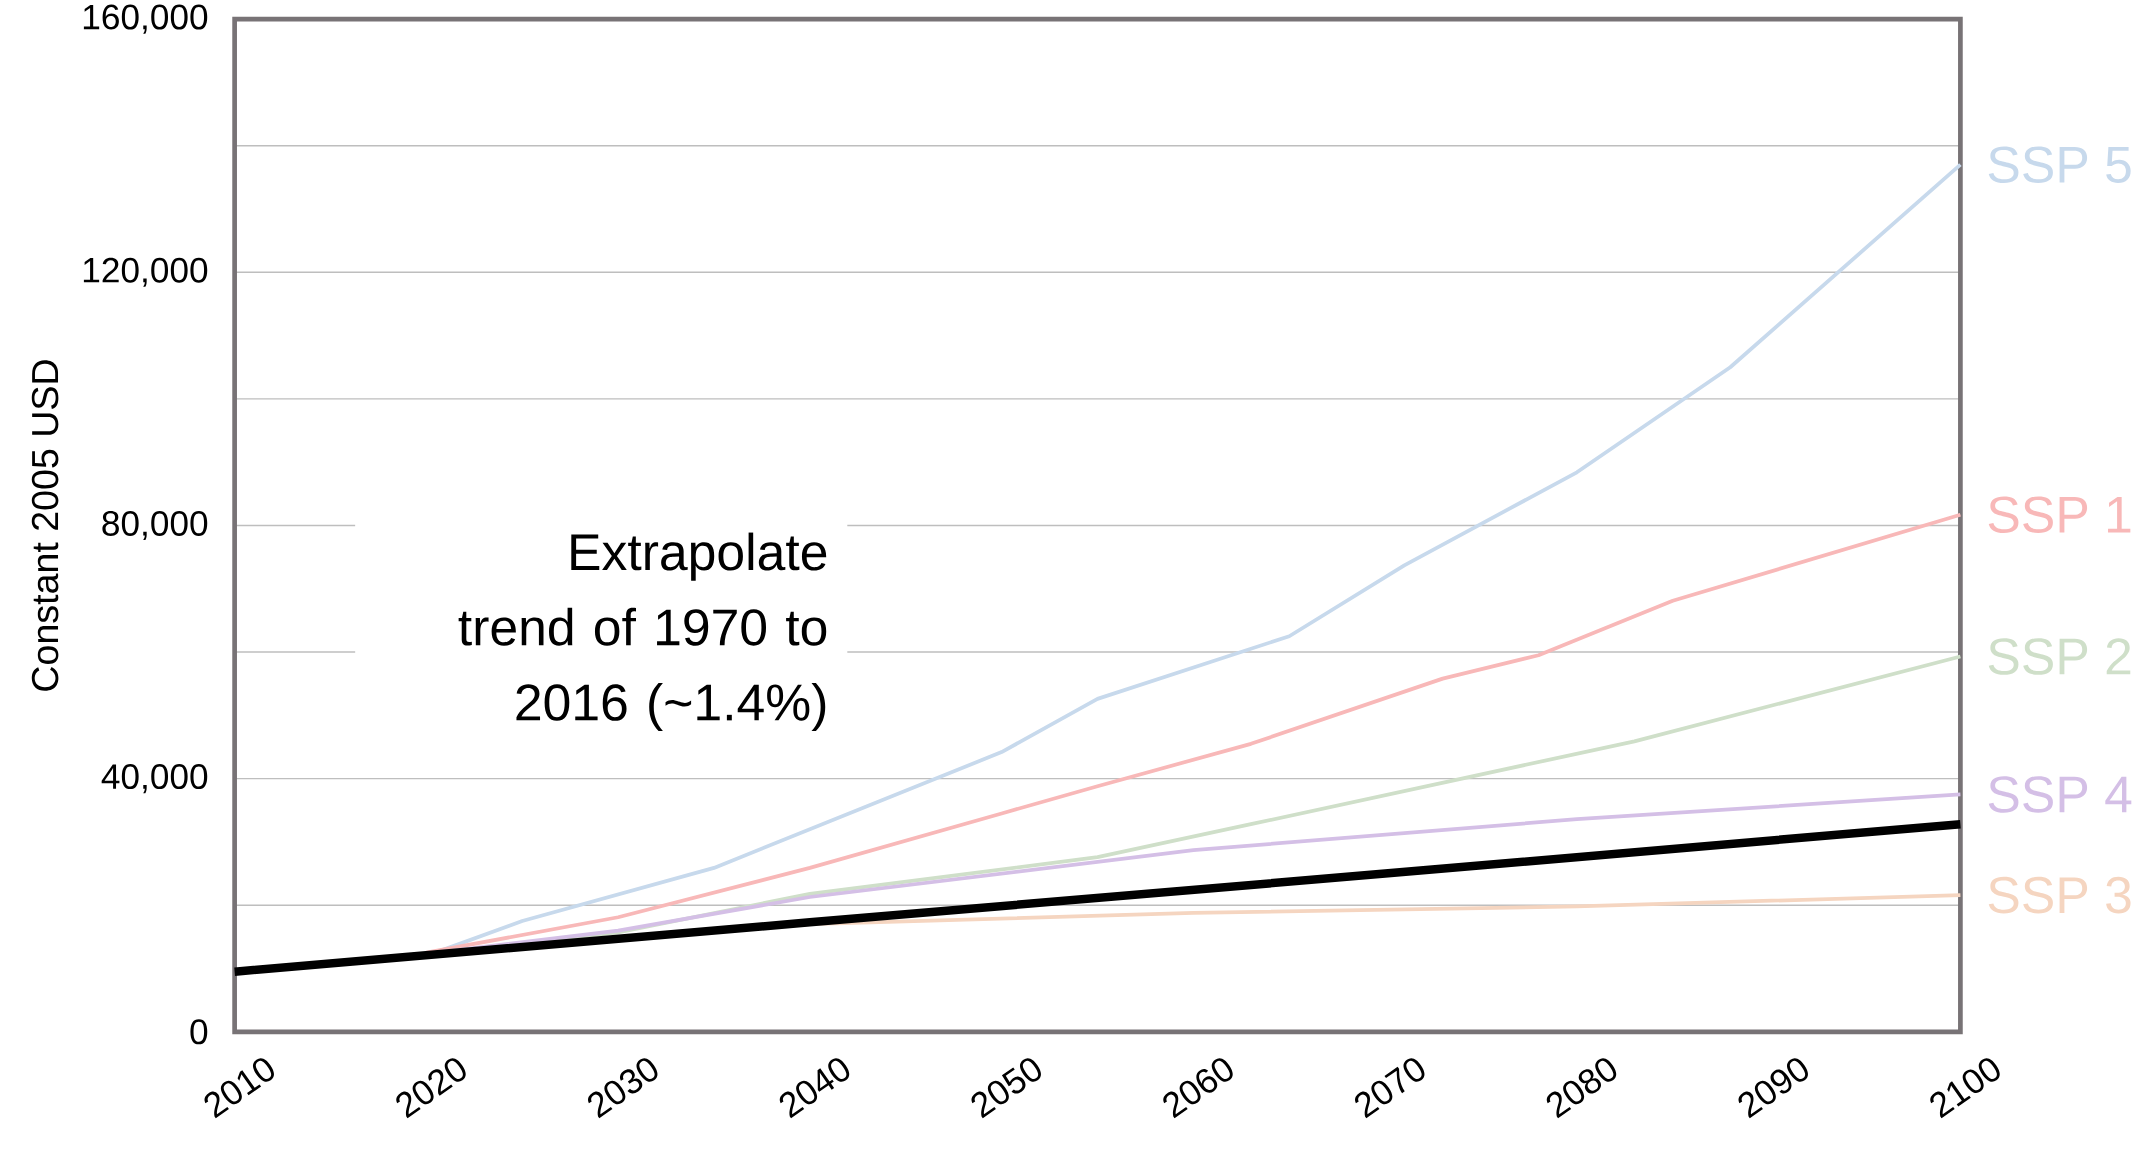 The image size is (2139, 1171). What do you see at coordinates (642, 632) in the screenshot?
I see `annotation: Extrapolate trend of 1970 to 2016 (~1.4%)` at bounding box center [642, 632].